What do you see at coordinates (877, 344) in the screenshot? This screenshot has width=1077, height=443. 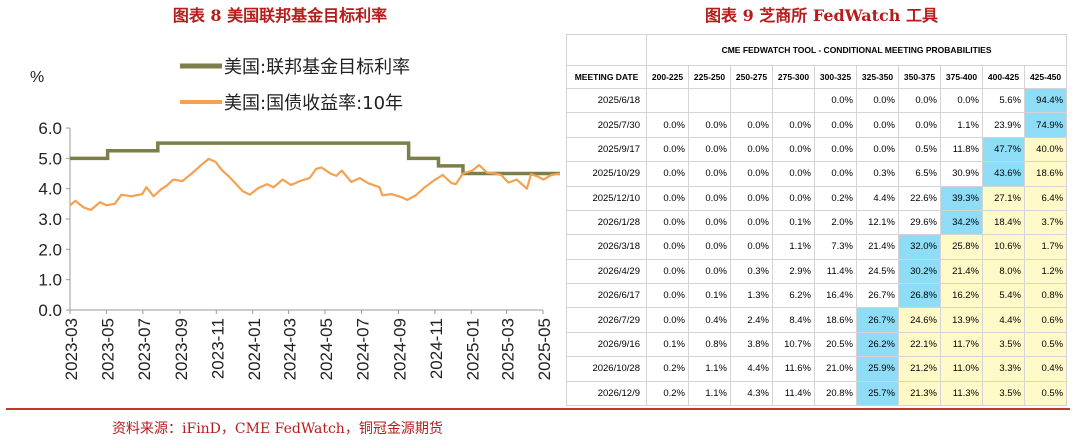 I see `probability-cell: 26.2%` at bounding box center [877, 344].